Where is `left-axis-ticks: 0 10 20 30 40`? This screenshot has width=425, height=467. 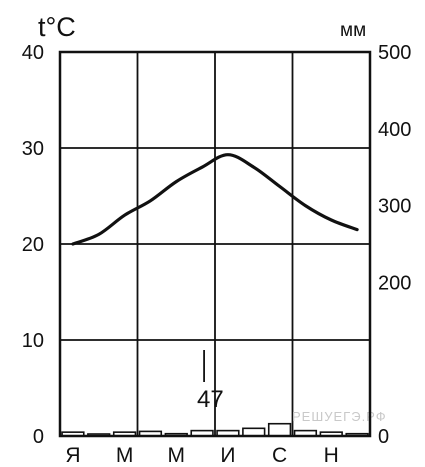 left-axis-ticks: 0 10 20 30 40 is located at coordinates (33, 245).